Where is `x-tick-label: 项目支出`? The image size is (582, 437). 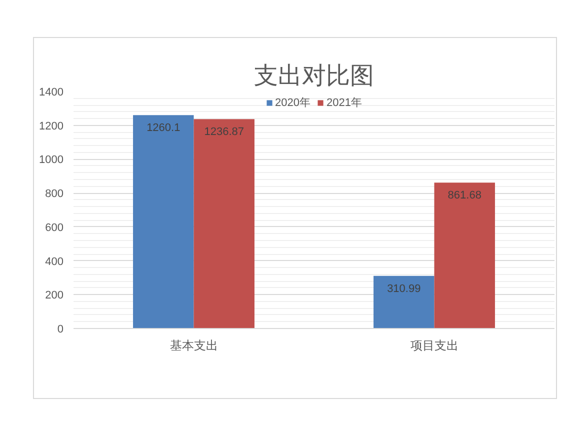 x-tick-label: 项目支出 is located at coordinates (434, 345).